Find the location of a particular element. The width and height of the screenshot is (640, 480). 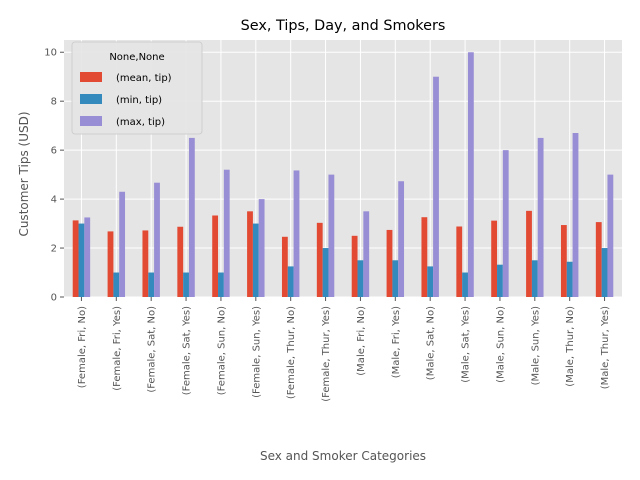

y-axis-title: Customer Tips (USD) is located at coordinates (24, 173).